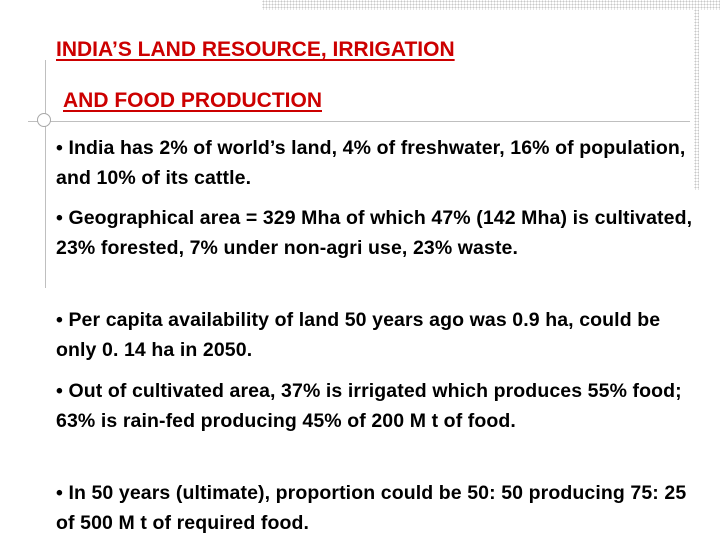  What do you see at coordinates (696, 95) in the screenshot?
I see `dotted-vertical-decoration` at bounding box center [696, 95].